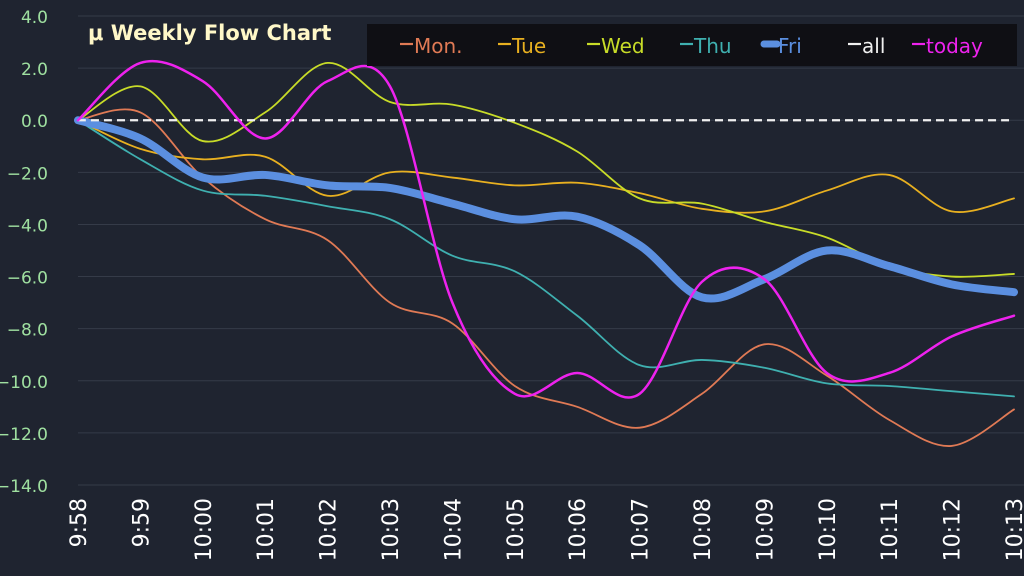 The image size is (1024, 576). What do you see at coordinates (1013, 529) in the screenshot?
I see `x-tick-label: 10:13` at bounding box center [1013, 529].